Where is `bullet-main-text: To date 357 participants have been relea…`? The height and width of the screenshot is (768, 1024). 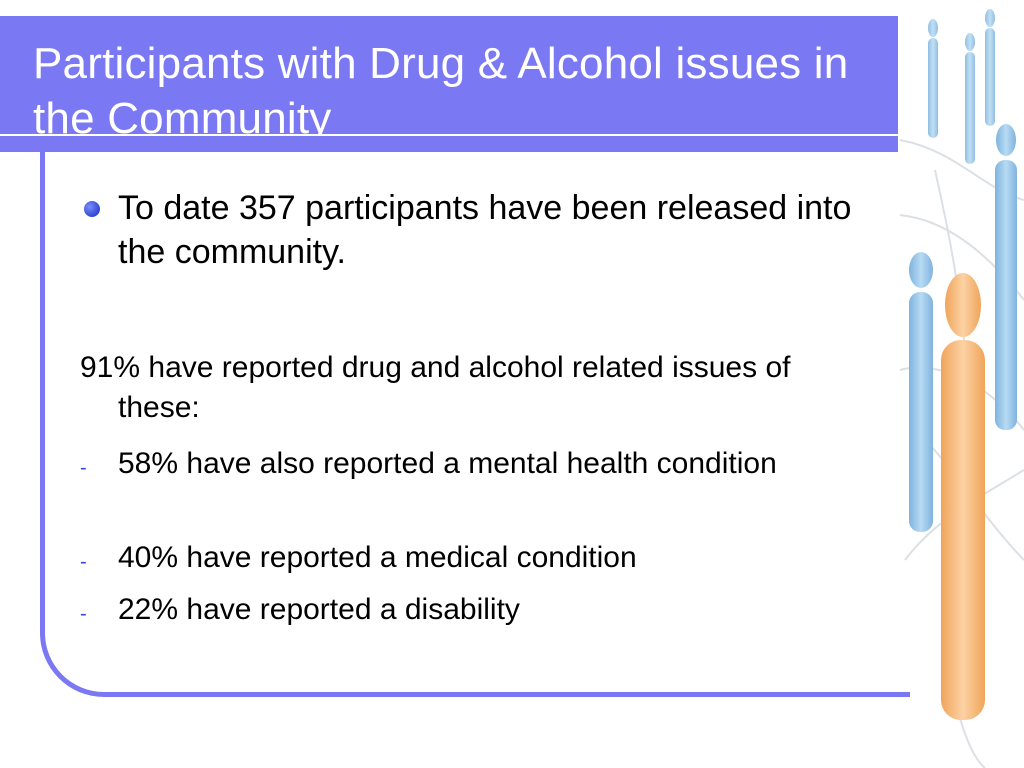
bullet-main-text: To date 357 participants have been relea… is located at coordinates (485, 230).